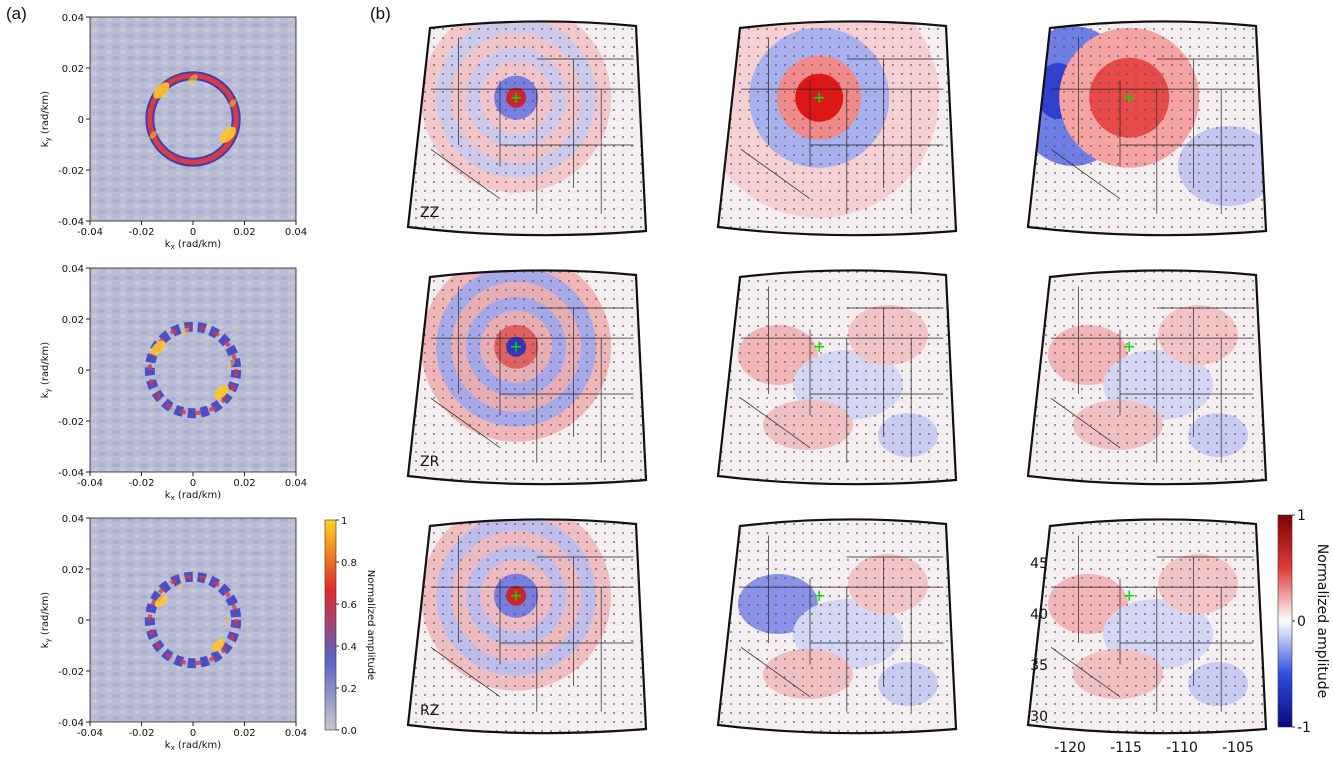 The image size is (1333, 761). Describe the element at coordinates (1039, 717) in the screenshot. I see `latitude-label: 30` at that location.